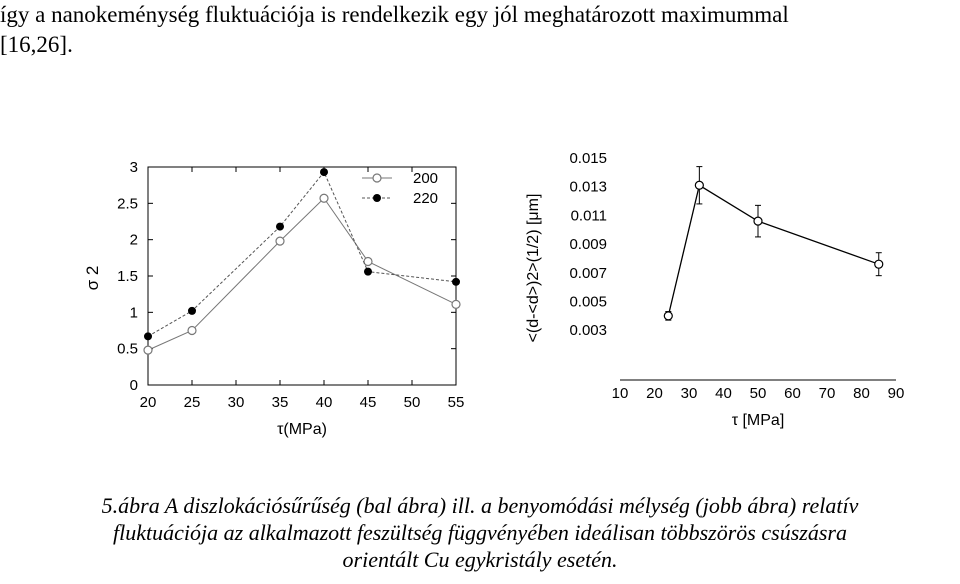 The height and width of the screenshot is (584, 960). Describe the element at coordinates (588, 302) in the screenshot. I see `right-y-tick-label: 0.005` at that location.